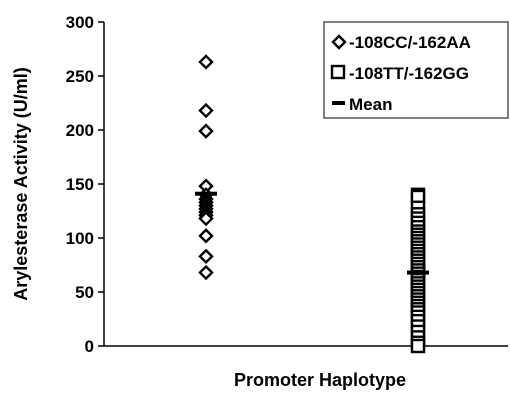 The image size is (510, 393). I want to click on y-tick-label-50: 50, so click(84, 292).